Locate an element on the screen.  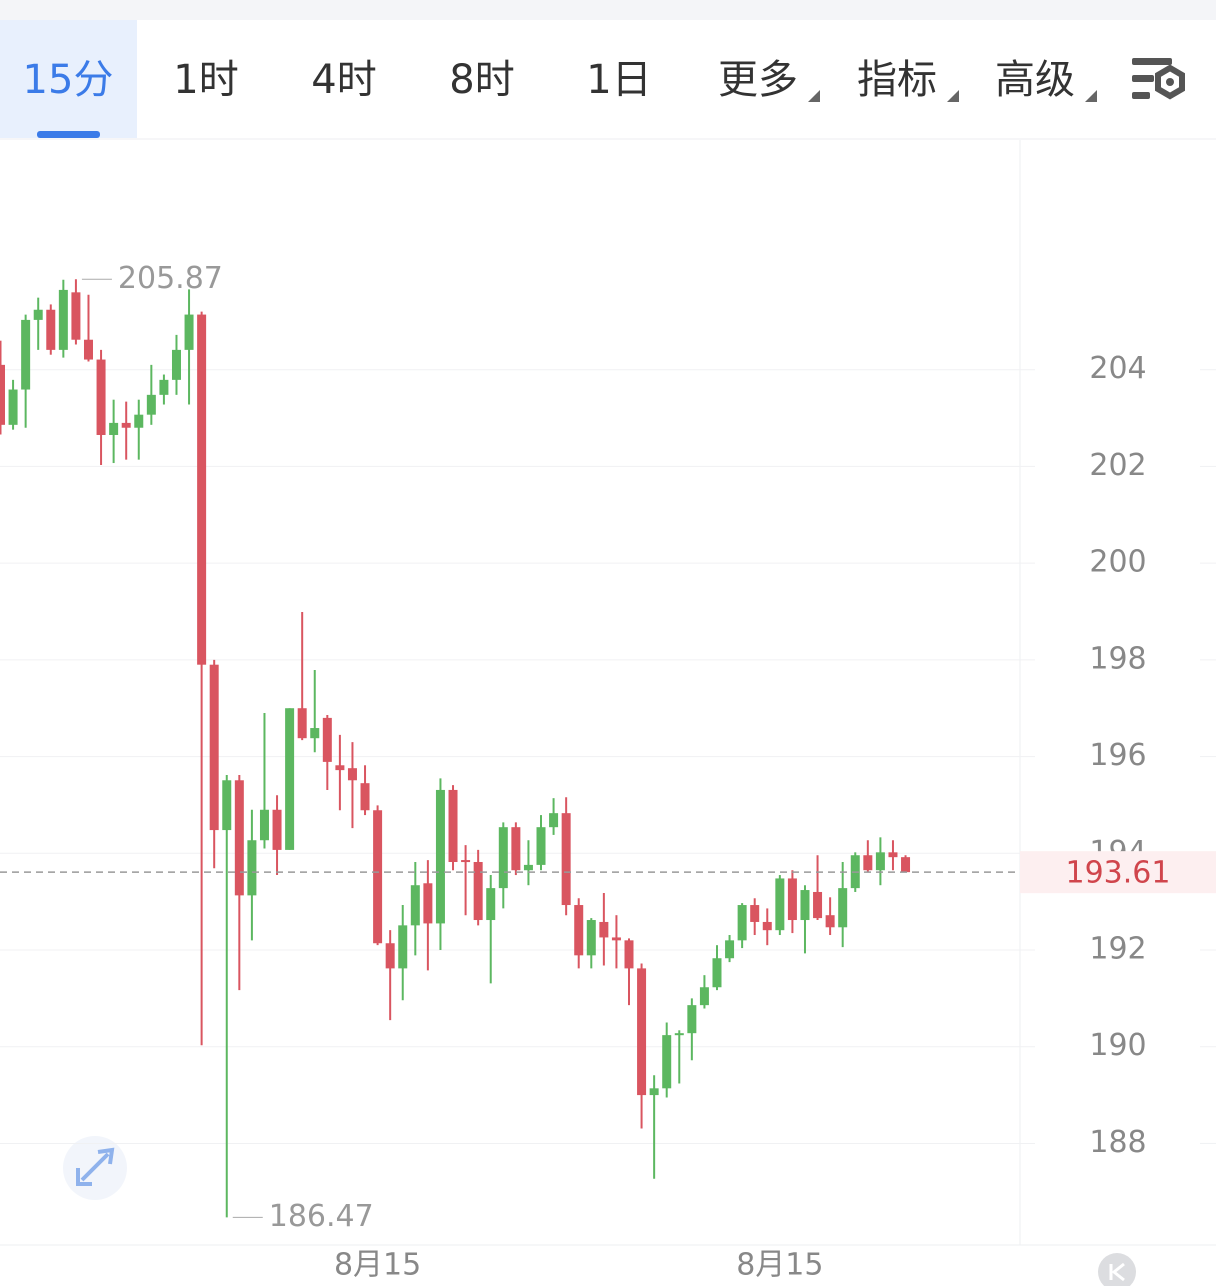
last-price-box is located at coordinates (1118, 872).